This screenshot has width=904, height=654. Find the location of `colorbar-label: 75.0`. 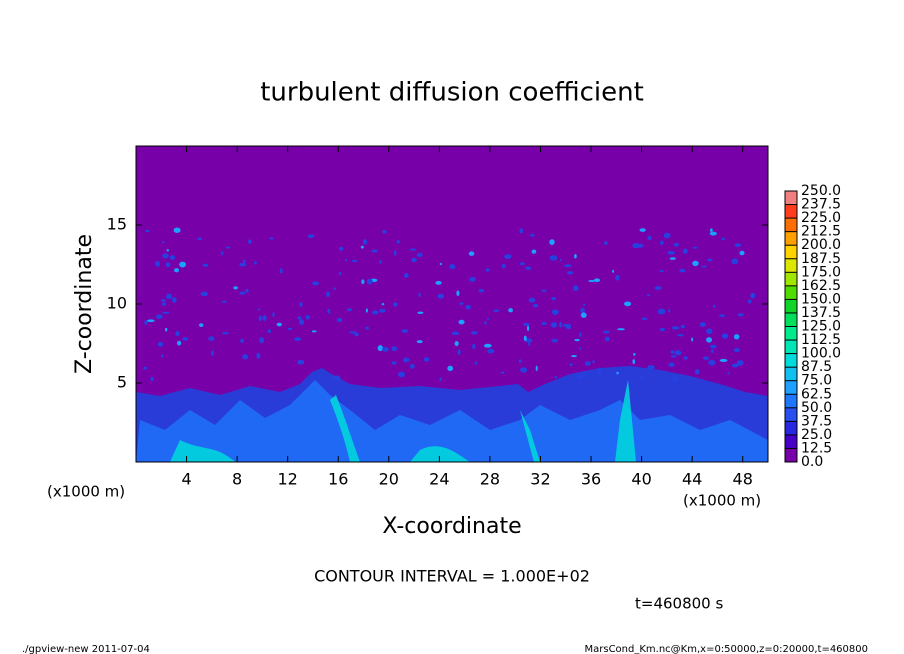

colorbar-label: 75.0 is located at coordinates (816, 381).